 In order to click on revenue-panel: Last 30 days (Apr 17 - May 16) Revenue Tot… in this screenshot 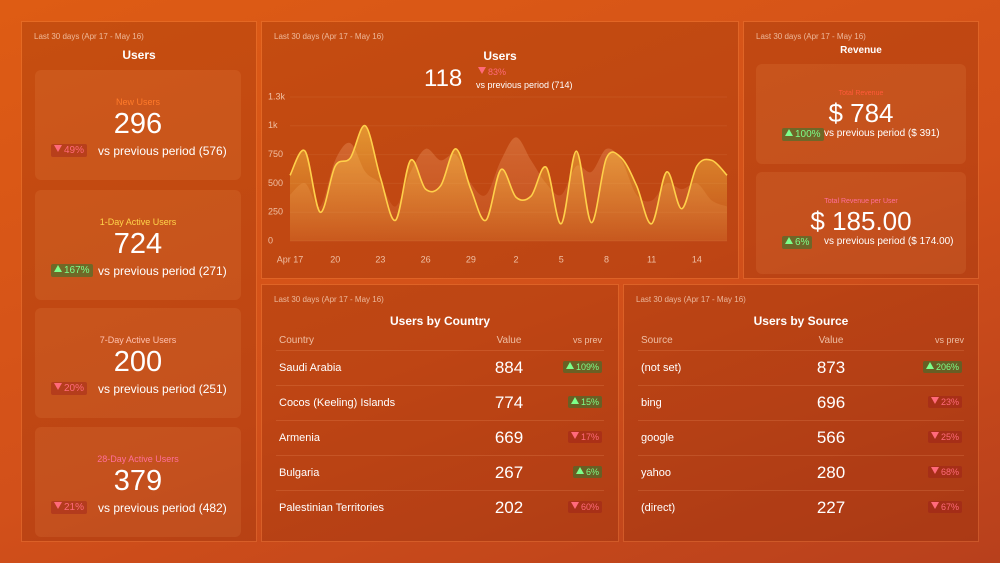, I will do `click(861, 150)`.